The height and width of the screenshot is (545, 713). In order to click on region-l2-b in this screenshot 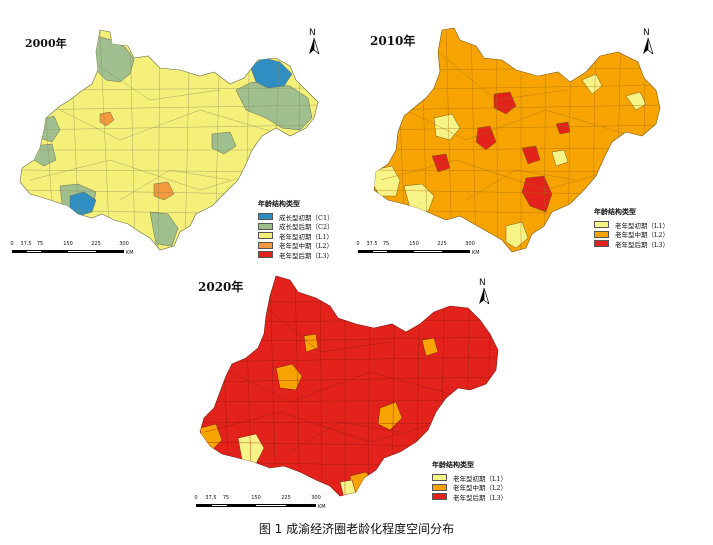, I will do `click(164, 191)`.